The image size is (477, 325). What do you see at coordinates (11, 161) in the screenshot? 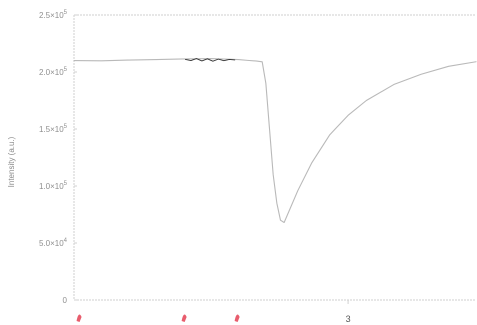
I see `y-axis-title: Intensity (a.u.)` at bounding box center [11, 161].